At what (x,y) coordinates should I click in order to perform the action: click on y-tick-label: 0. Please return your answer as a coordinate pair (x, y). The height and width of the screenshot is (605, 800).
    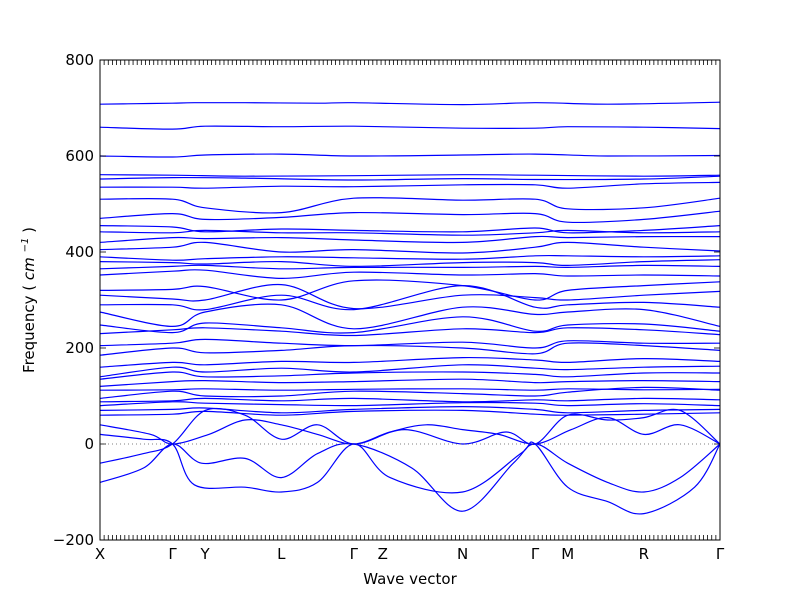
    Looking at the image, I should click on (89, 444).